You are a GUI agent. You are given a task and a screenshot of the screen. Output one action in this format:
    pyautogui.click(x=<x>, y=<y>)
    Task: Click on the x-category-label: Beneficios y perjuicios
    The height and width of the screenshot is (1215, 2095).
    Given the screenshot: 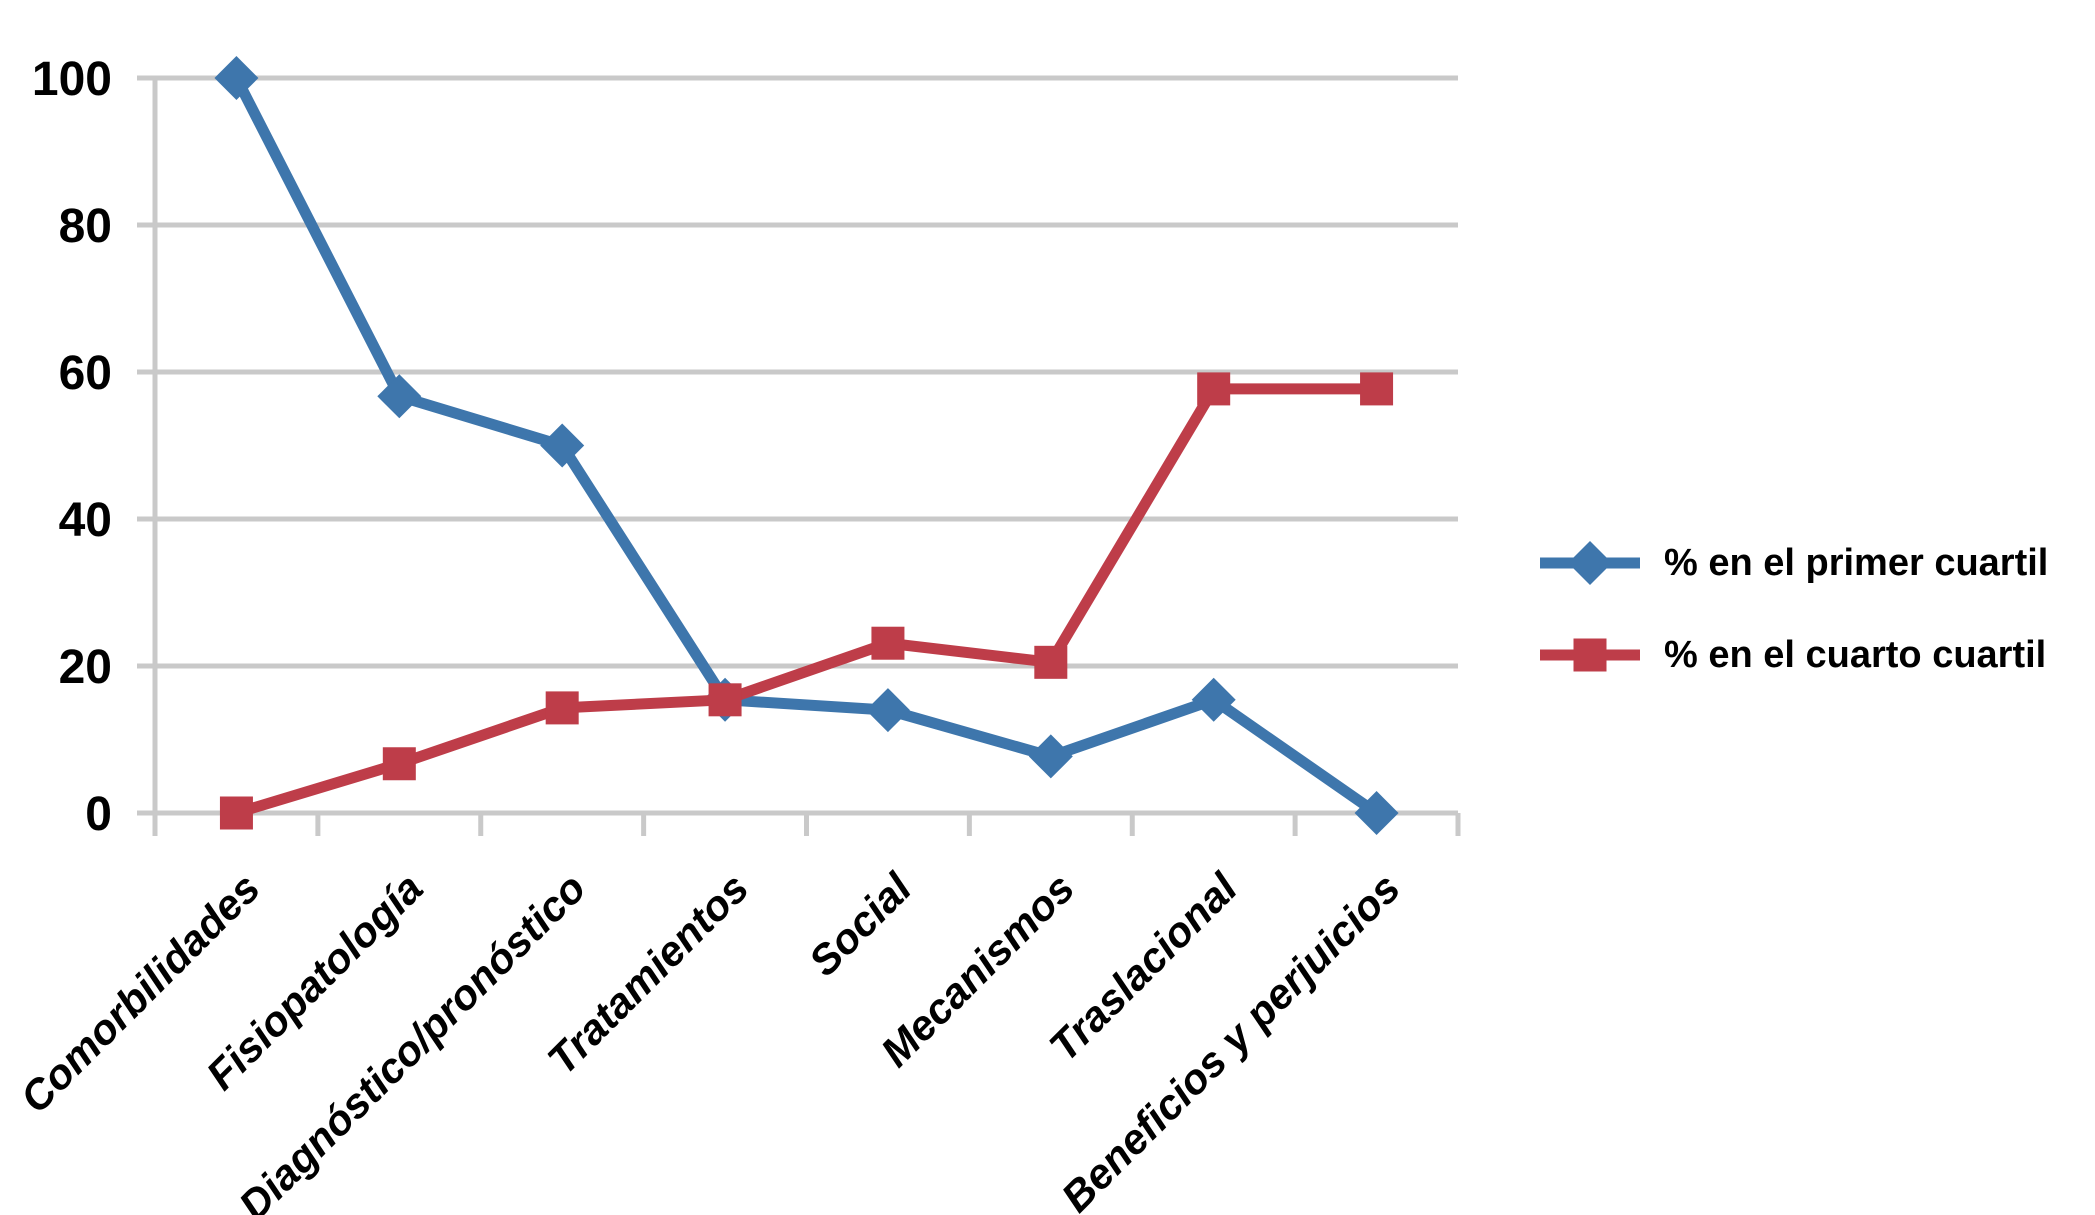 What is the action you would take?
    pyautogui.click(x=1230, y=1039)
    